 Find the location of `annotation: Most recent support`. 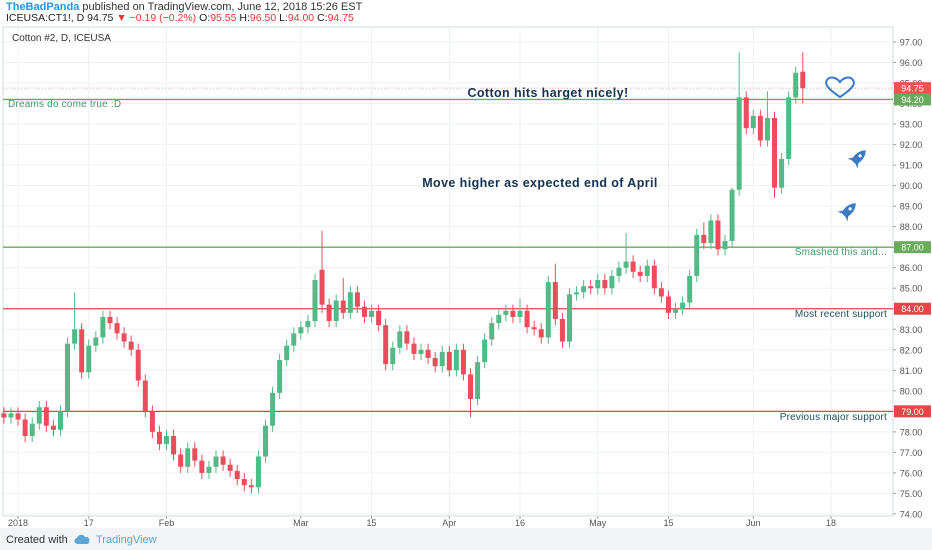

annotation: Most recent support is located at coordinates (841, 314).